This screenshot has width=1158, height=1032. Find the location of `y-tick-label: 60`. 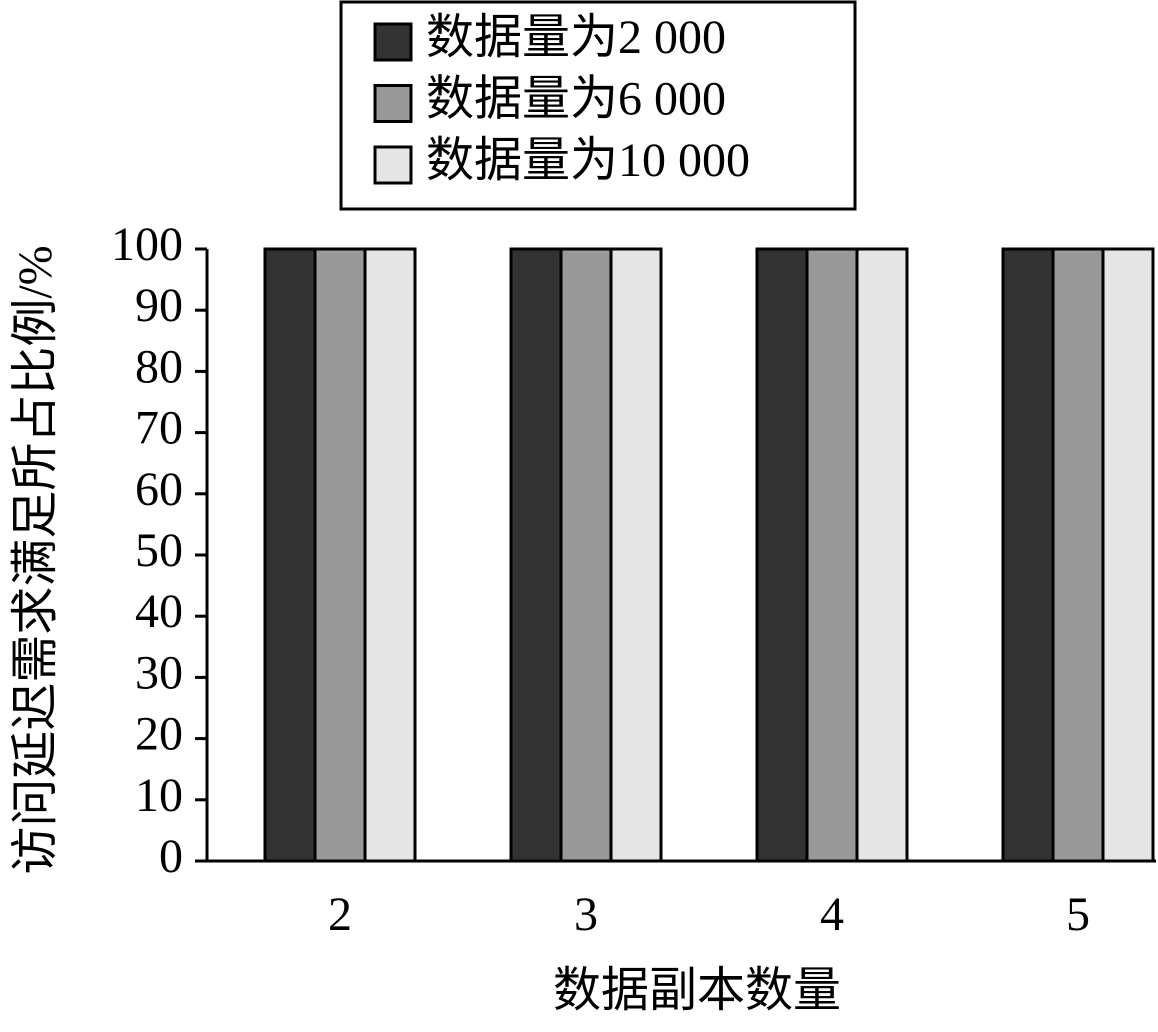

y-tick-label: 60 is located at coordinates (159, 489).